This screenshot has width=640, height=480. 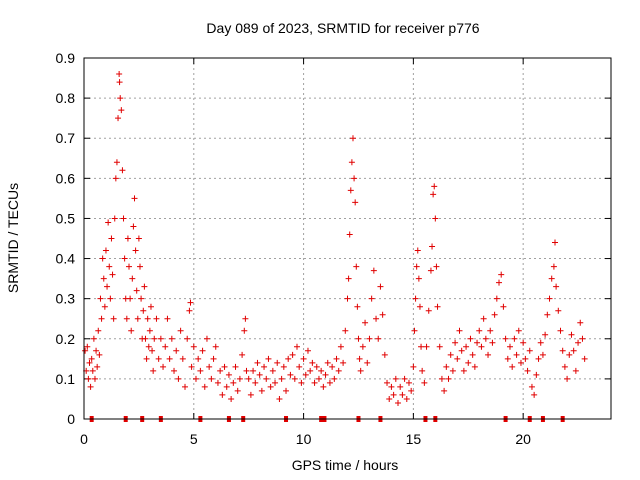 What do you see at coordinates (66, 299) in the screenshot?
I see `y-tick-label: 0.3` at bounding box center [66, 299].